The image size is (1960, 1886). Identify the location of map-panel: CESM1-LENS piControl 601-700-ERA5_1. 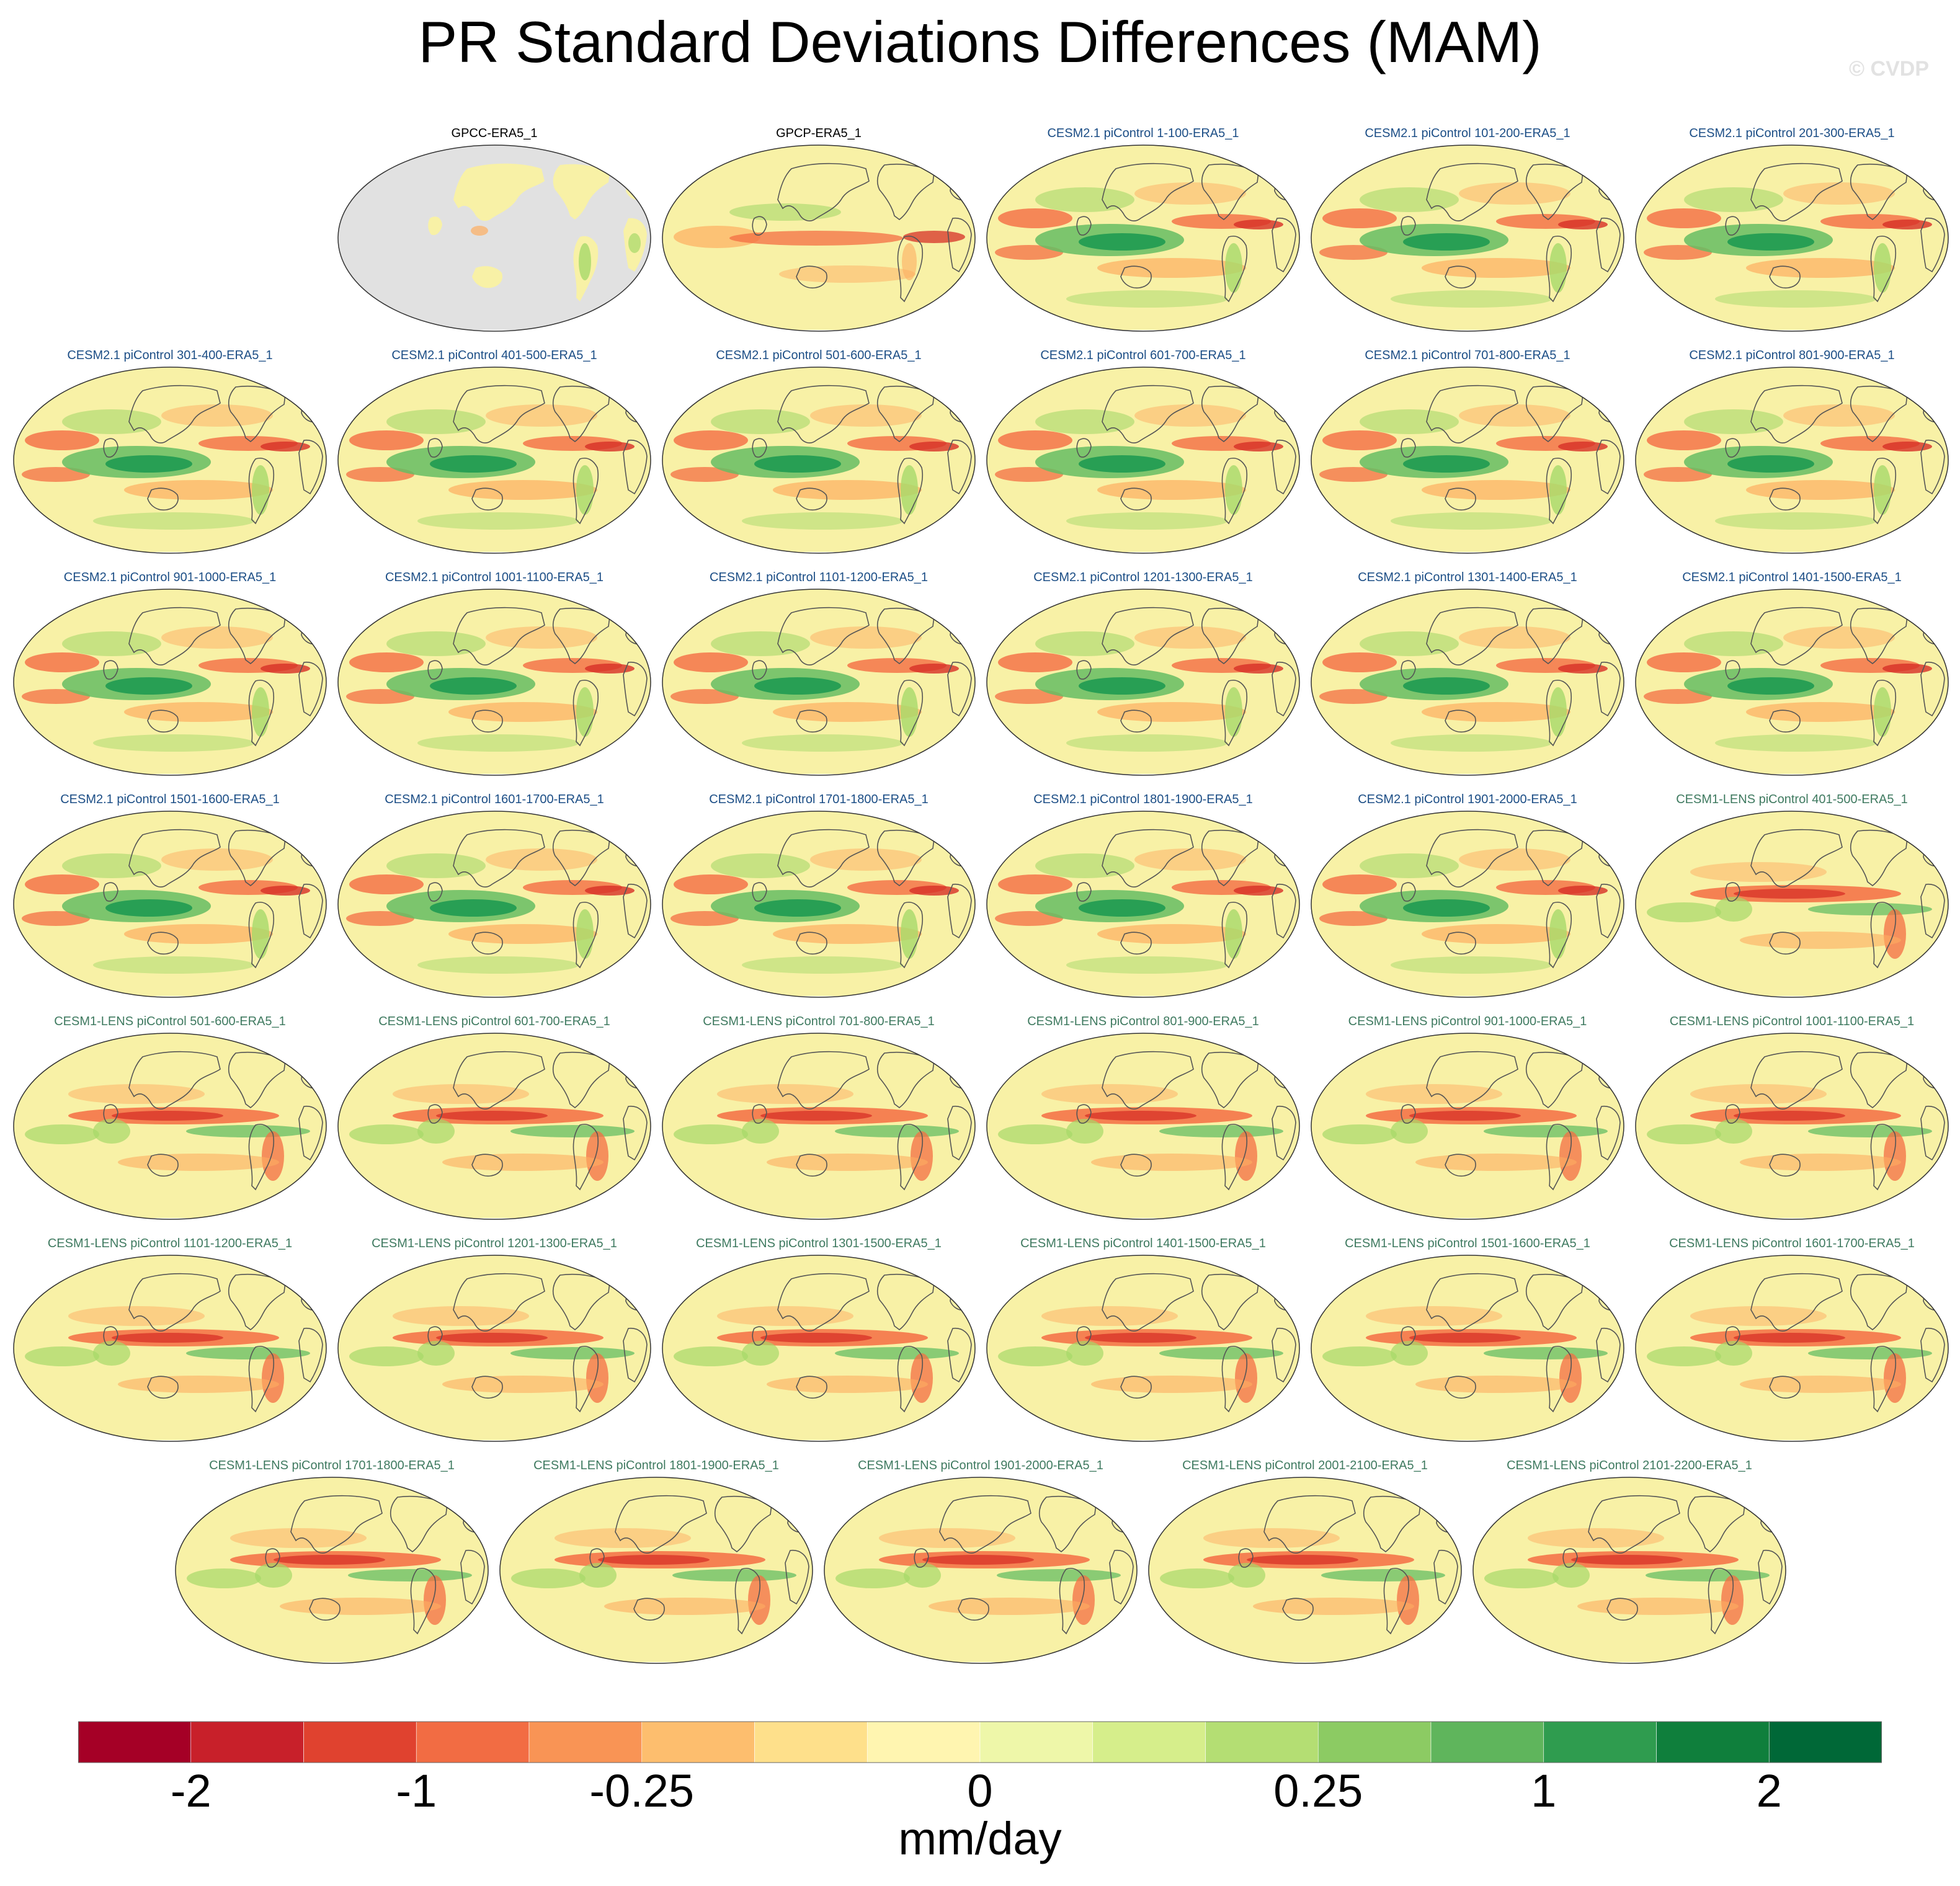
(494, 1120).